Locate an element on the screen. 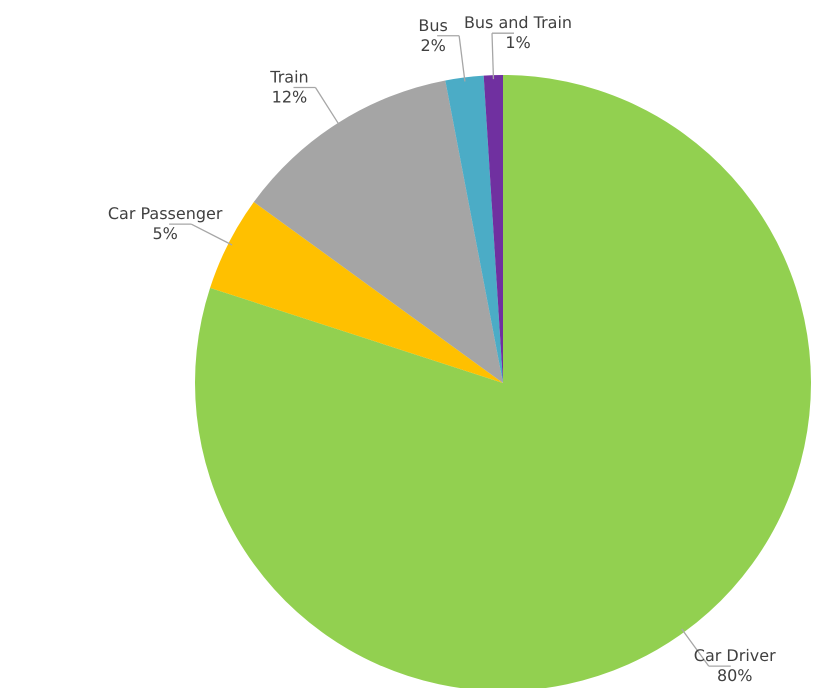 This screenshot has width=831, height=688. data-label: 1% is located at coordinates (518, 42).